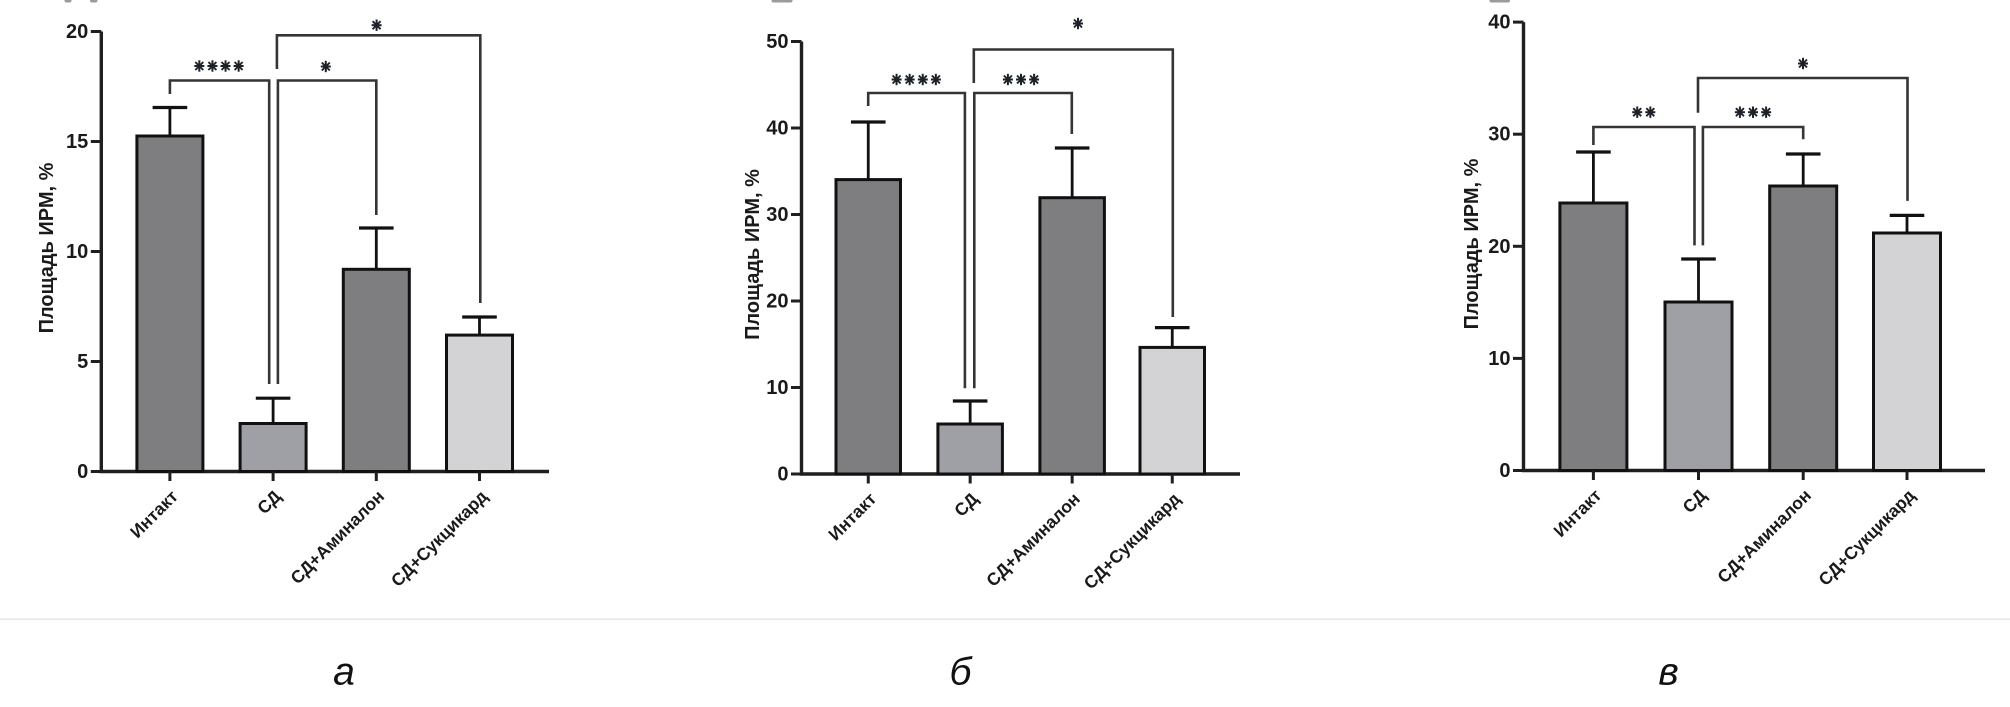  I want to click on svg-text: в, so click(1668, 672).